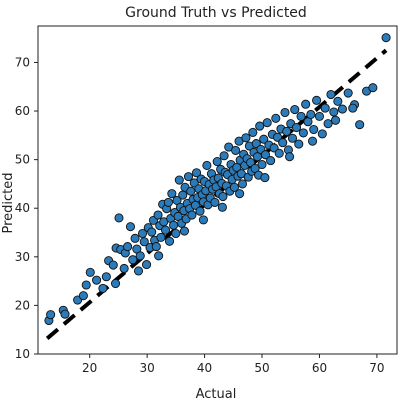 This screenshot has width=405, height=404. I want to click on y-tick-label: 20, so click(22, 305).